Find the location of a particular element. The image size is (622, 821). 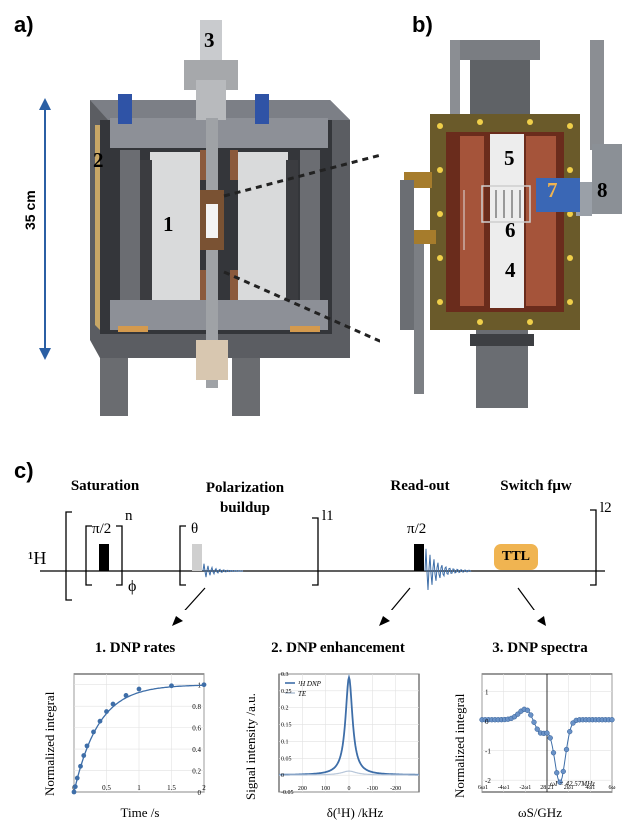

legend-entry: TE is located at coordinates (302, 694).